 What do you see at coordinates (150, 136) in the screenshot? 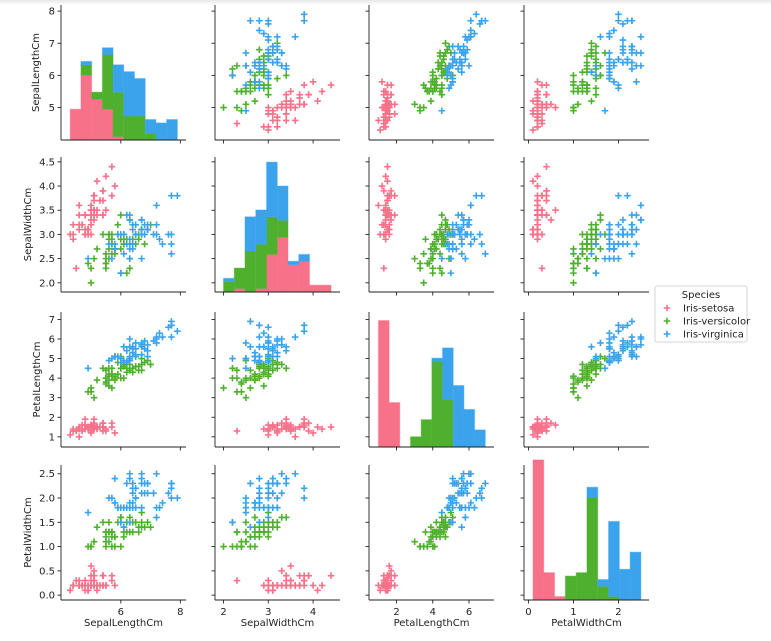
I see `histogram-bar-Iris-versicolor` at bounding box center [150, 136].